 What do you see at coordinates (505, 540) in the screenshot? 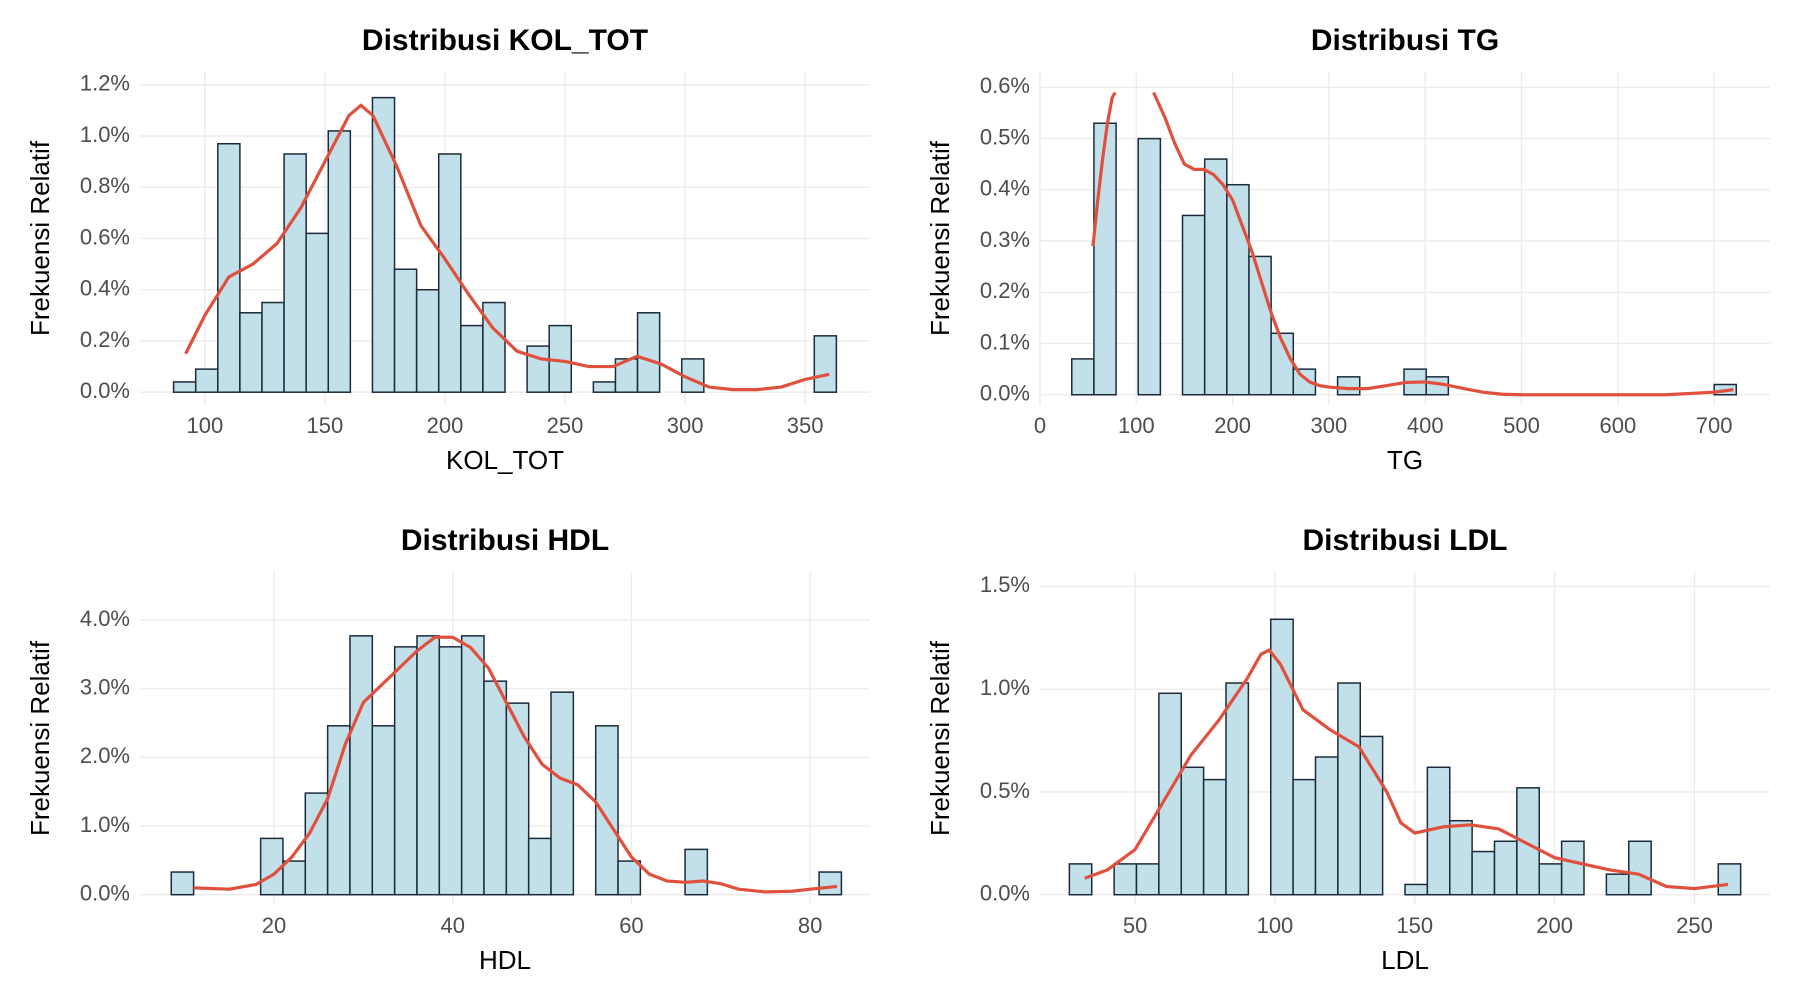
I see `chart-title: Distribusi HDL` at bounding box center [505, 540].